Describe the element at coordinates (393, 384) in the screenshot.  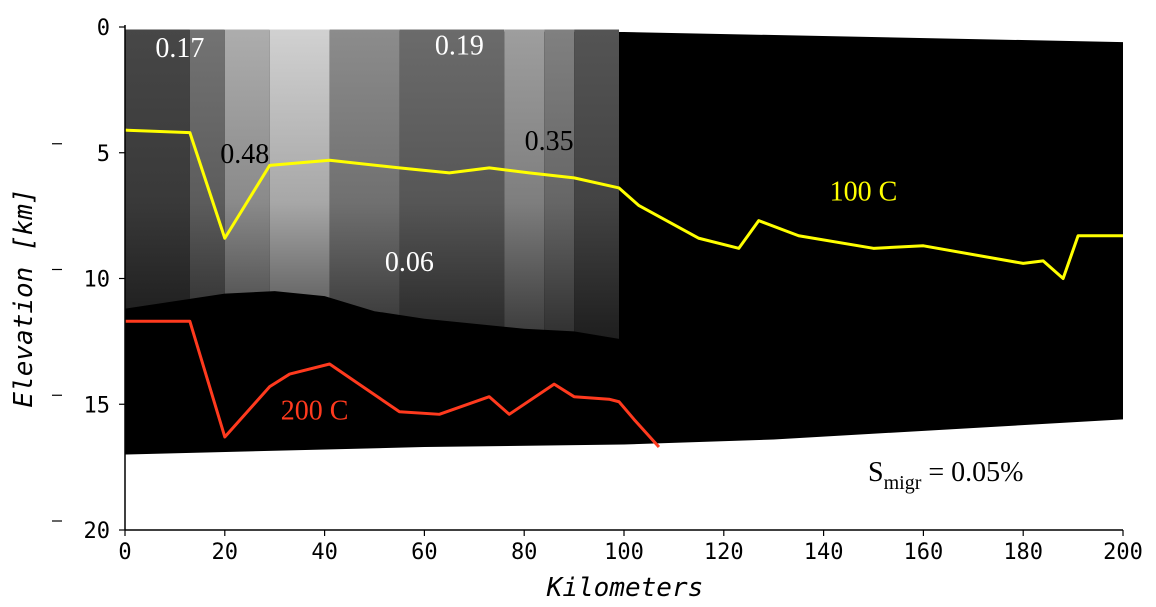
I see `isotherm-200-c` at that location.